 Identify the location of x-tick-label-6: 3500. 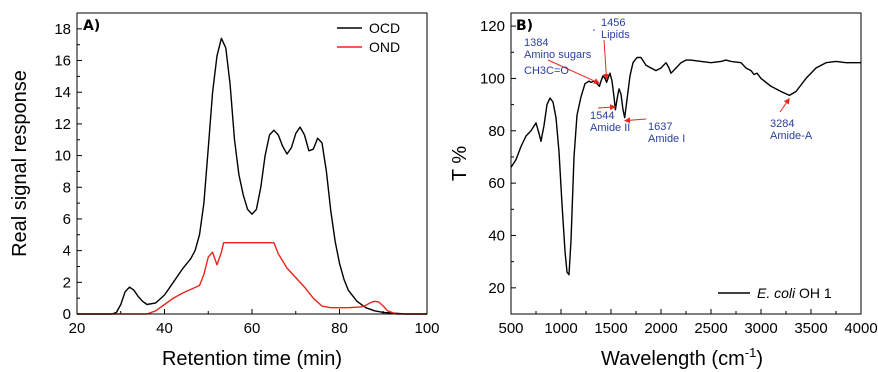
(810, 328).